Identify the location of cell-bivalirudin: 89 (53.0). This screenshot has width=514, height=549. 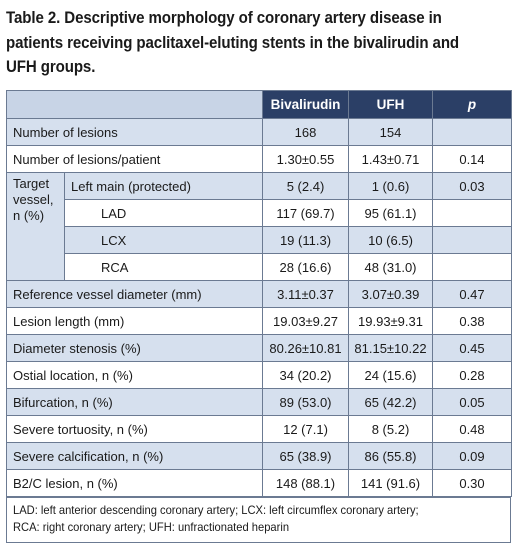
(305, 402).